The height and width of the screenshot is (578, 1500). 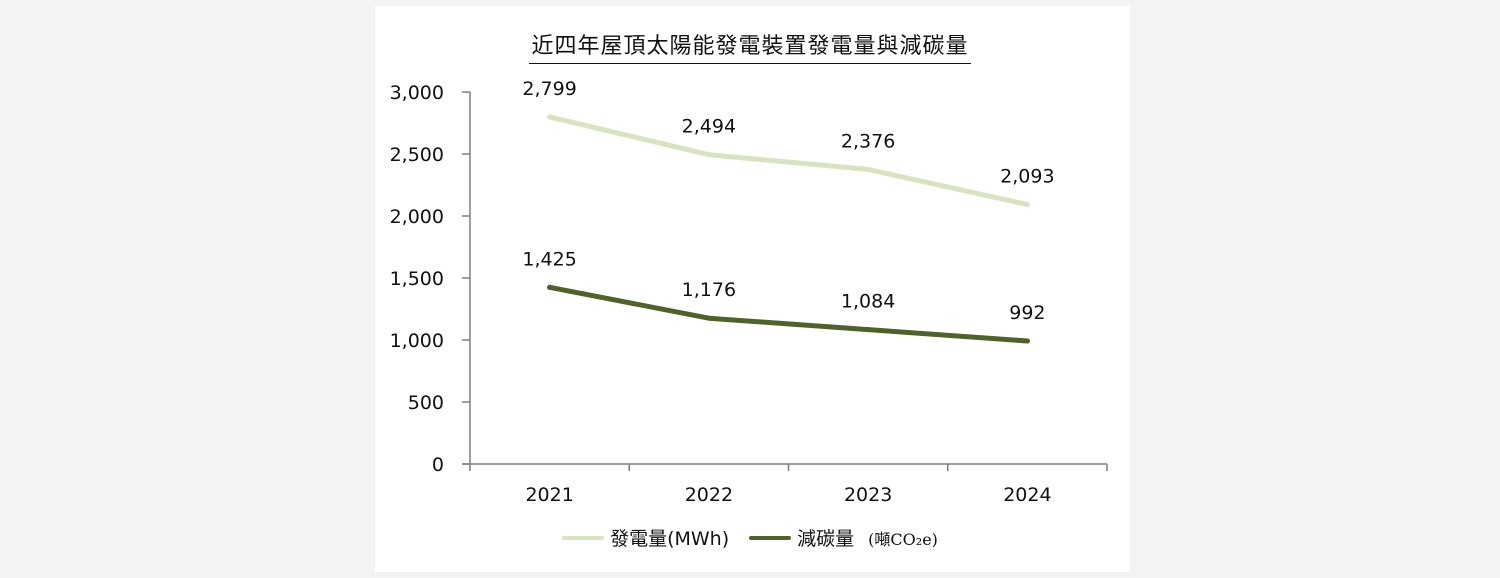 What do you see at coordinates (1027, 495) in the screenshot?
I see `x-tick-label: 2024` at bounding box center [1027, 495].